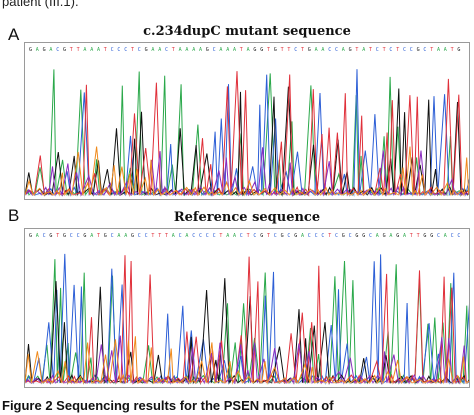 This screenshot has width=474, height=415. I want to click on panel-a-title: c.234dupC mutant sequence, so click(247, 31).